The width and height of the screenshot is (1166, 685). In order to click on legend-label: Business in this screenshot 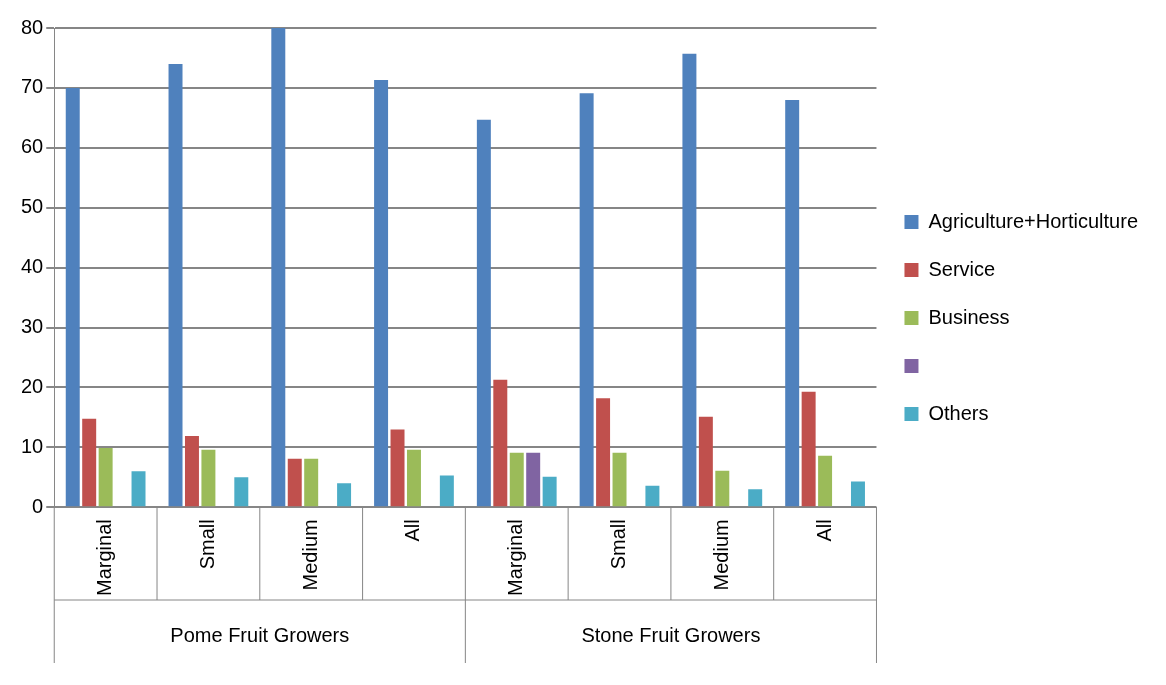, I will do `click(969, 316)`.